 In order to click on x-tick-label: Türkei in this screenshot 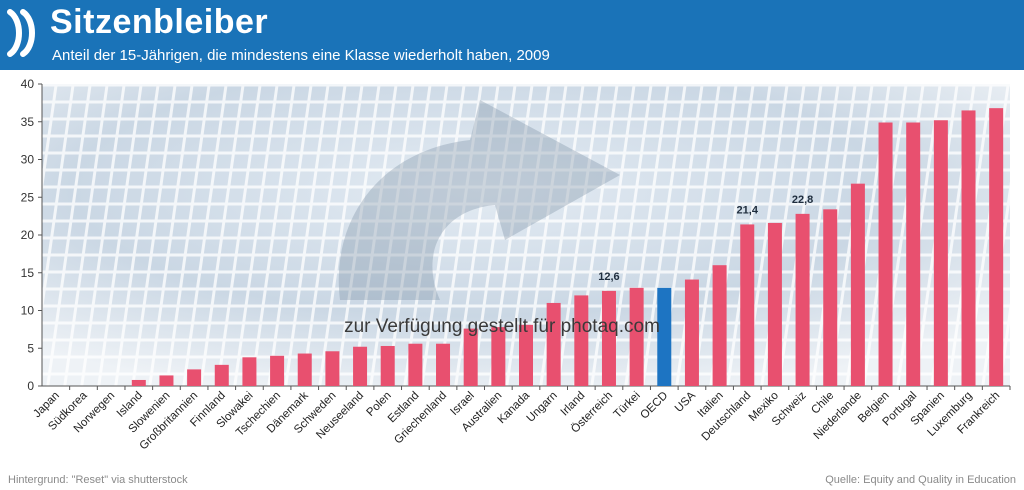, I will do `click(627, 405)`.